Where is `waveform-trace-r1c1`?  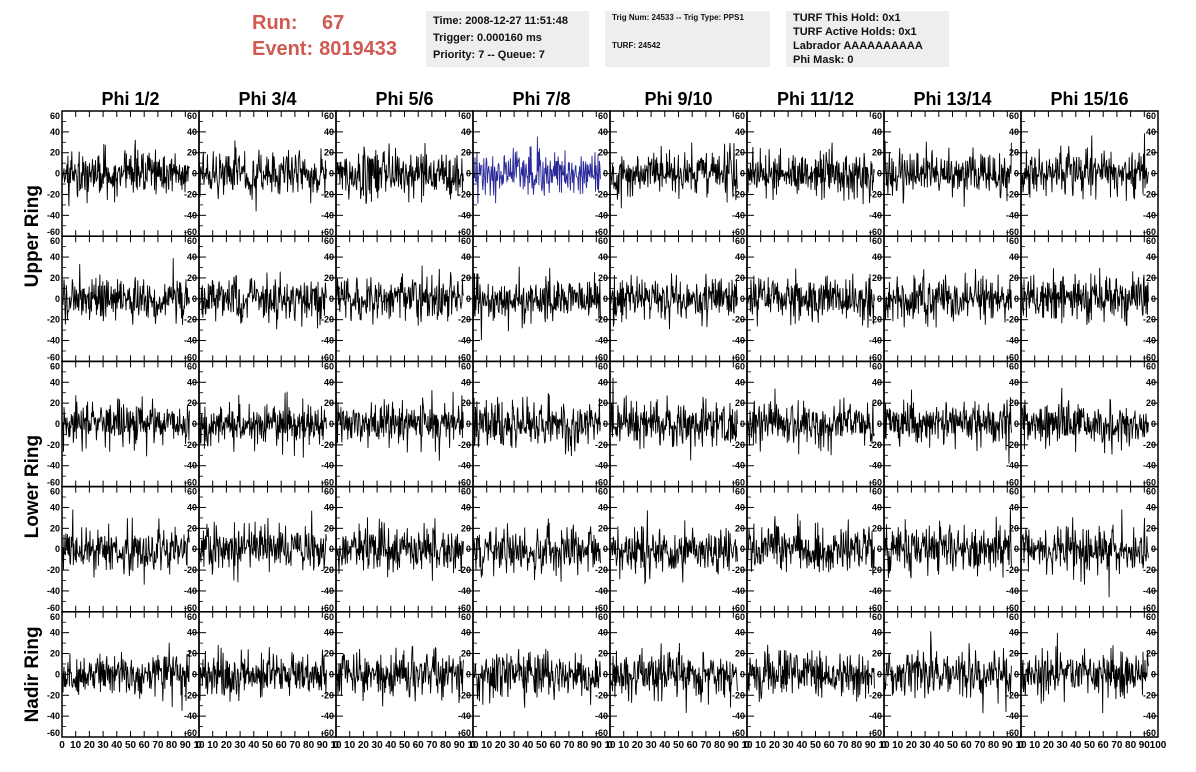
waveform-trace-r1c1 is located at coordinates (125, 173).